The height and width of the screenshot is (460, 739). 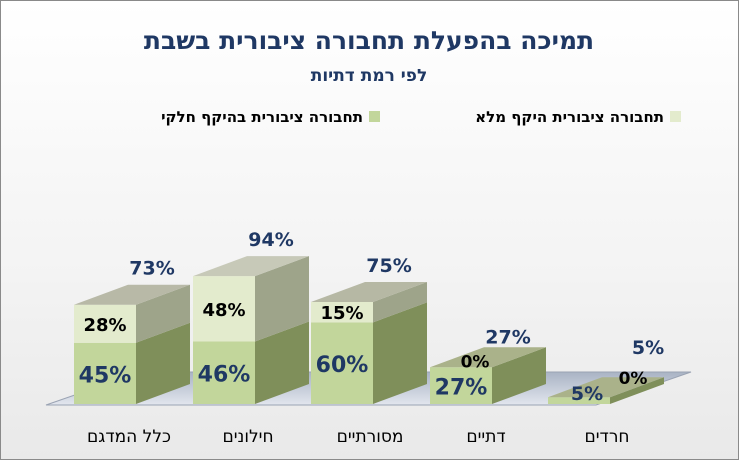 What do you see at coordinates (342, 365) in the screenshot?
I see `value-label-partial-2: 60%` at bounding box center [342, 365].